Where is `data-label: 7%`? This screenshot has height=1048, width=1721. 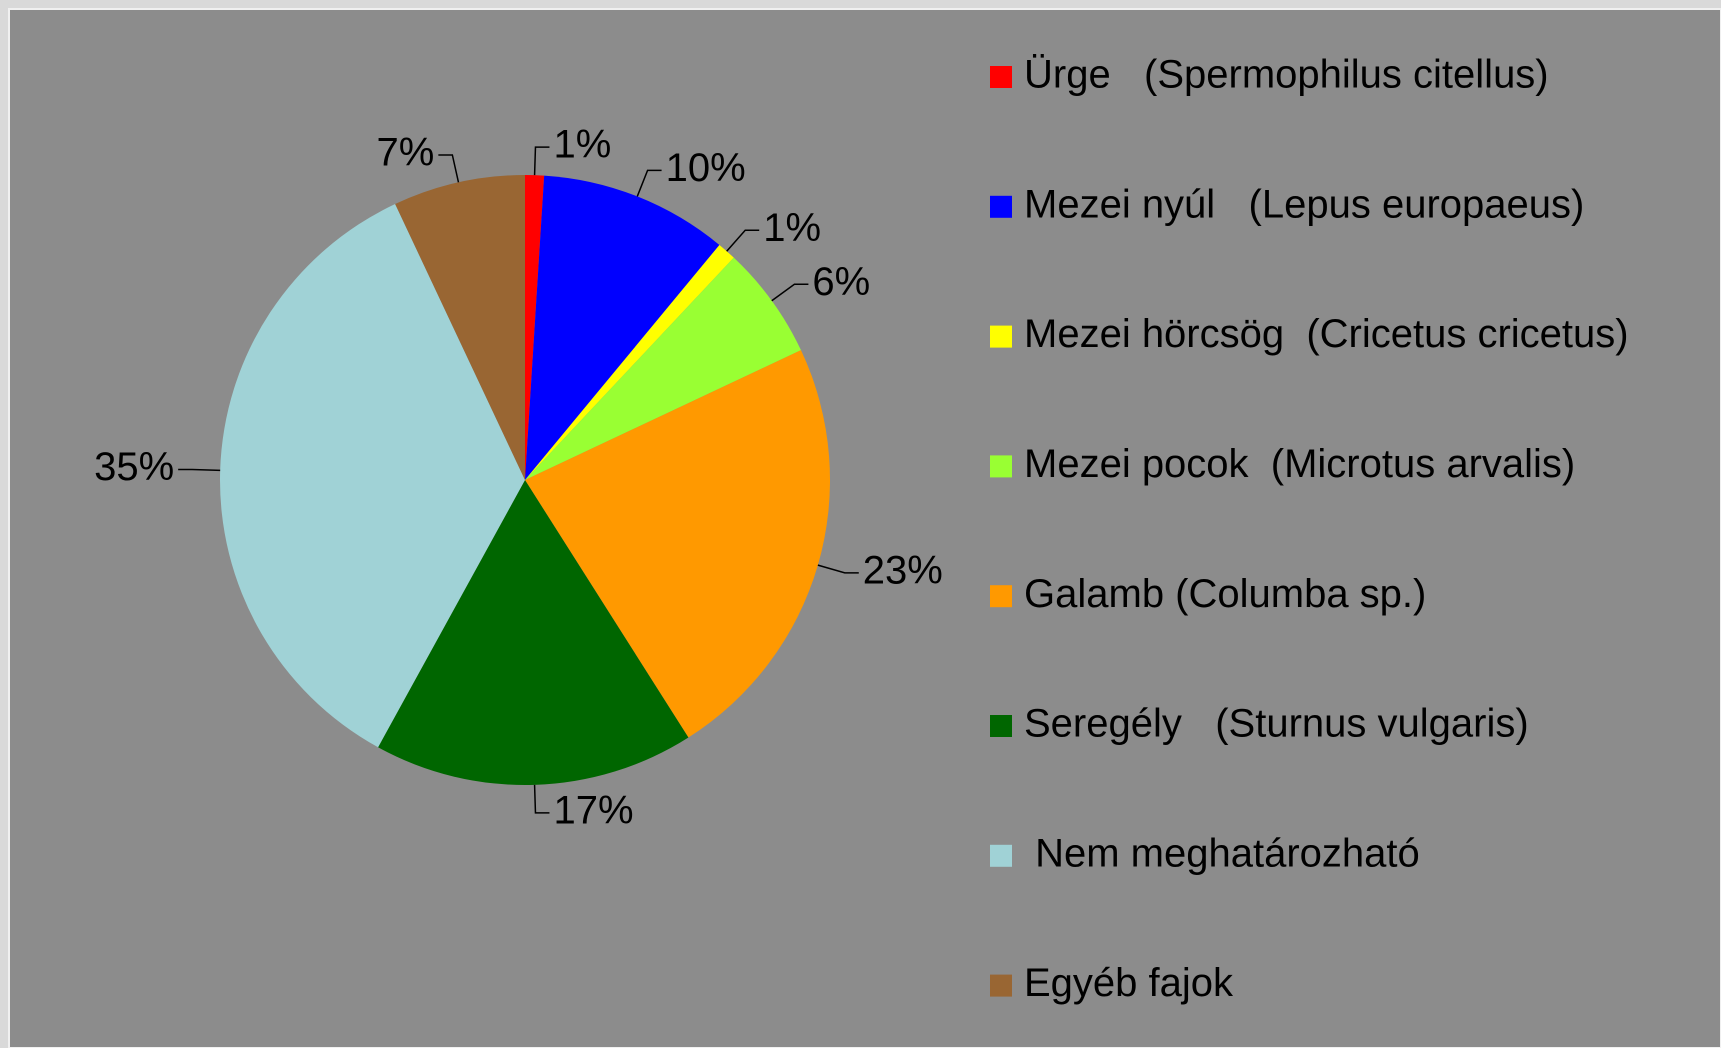
data-label: 7% is located at coordinates (406, 153).